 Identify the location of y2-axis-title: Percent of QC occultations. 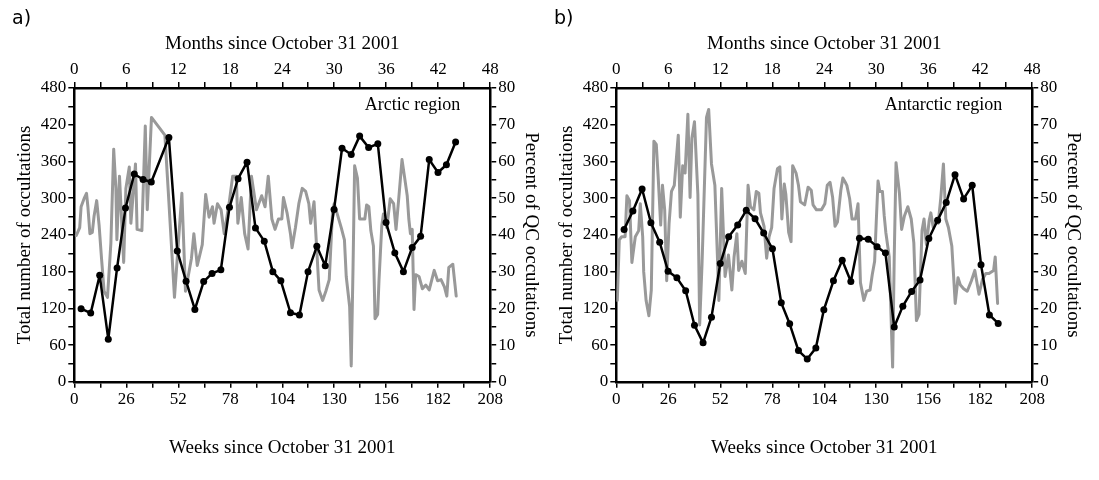
(532, 235).